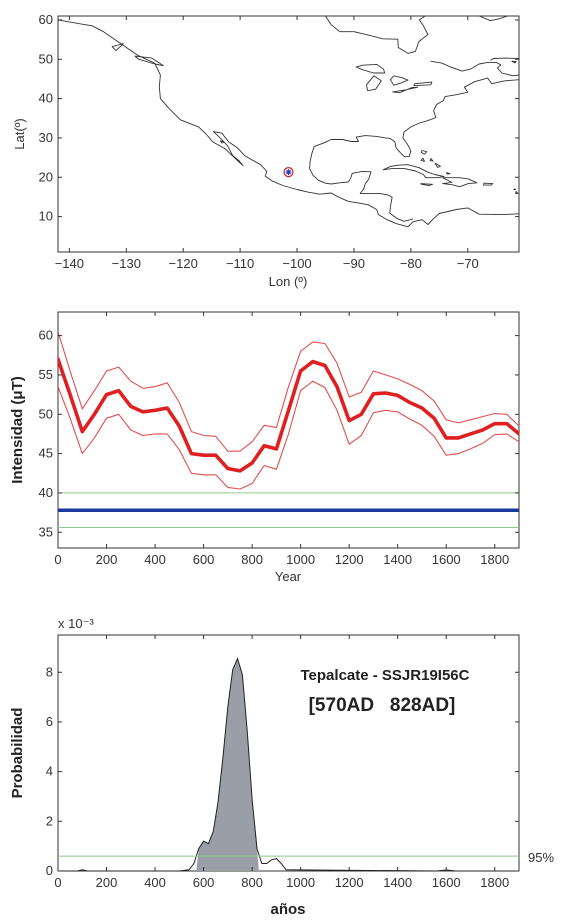 The width and height of the screenshot is (562, 920). Describe the element at coordinates (46, 137) in the screenshot. I see `map-y-tick-label: 30` at that location.